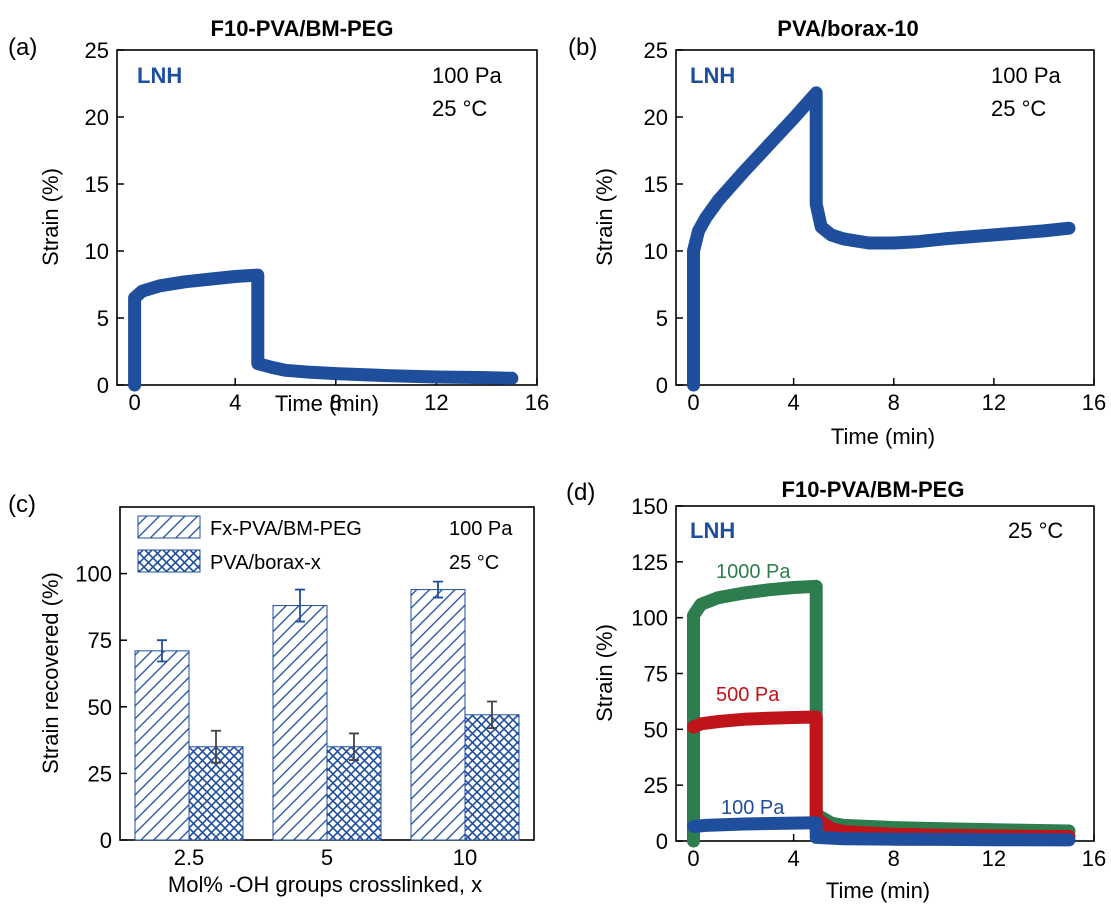 This screenshot has height=906, width=1111. Describe the element at coordinates (327, 217) in the screenshot. I see `panel-a-frame` at that location.